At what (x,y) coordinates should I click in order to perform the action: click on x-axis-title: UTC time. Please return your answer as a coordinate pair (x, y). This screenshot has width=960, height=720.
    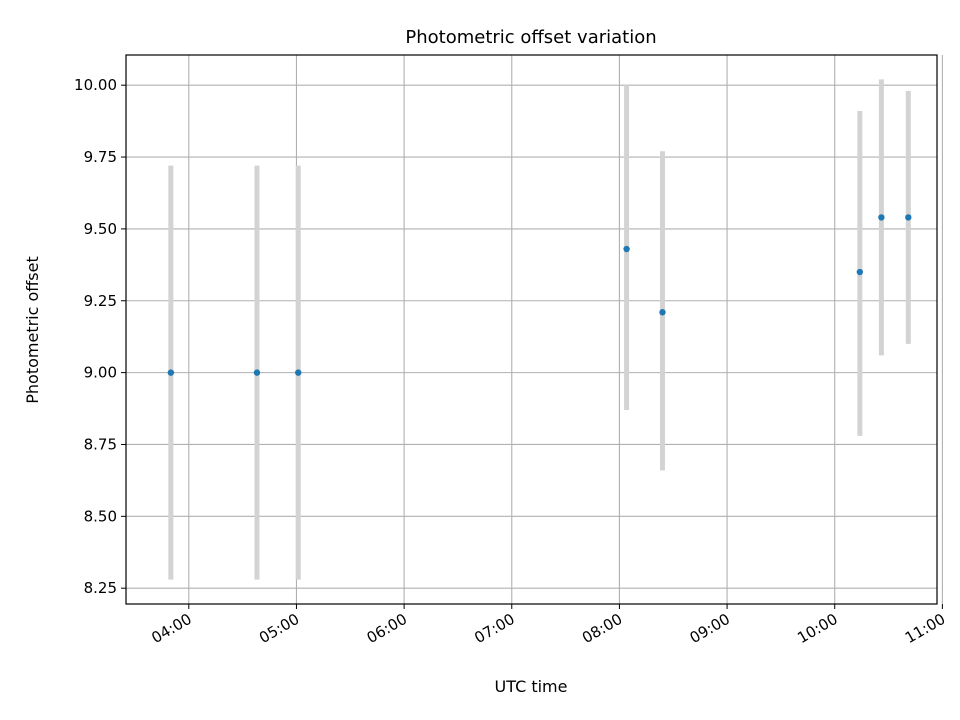
    Looking at the image, I should click on (531, 686).